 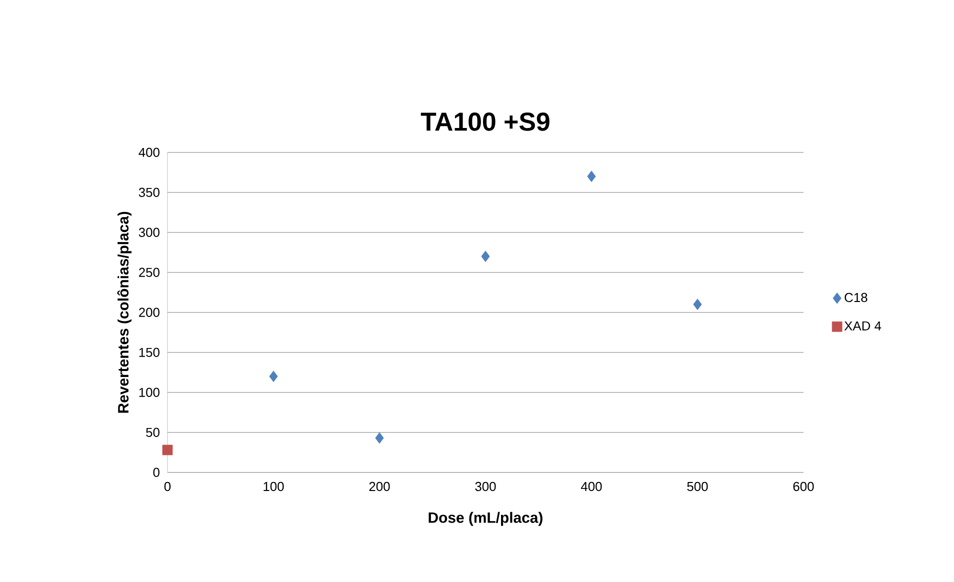 I want to click on x-tick-label: 500, so click(x=697, y=487).